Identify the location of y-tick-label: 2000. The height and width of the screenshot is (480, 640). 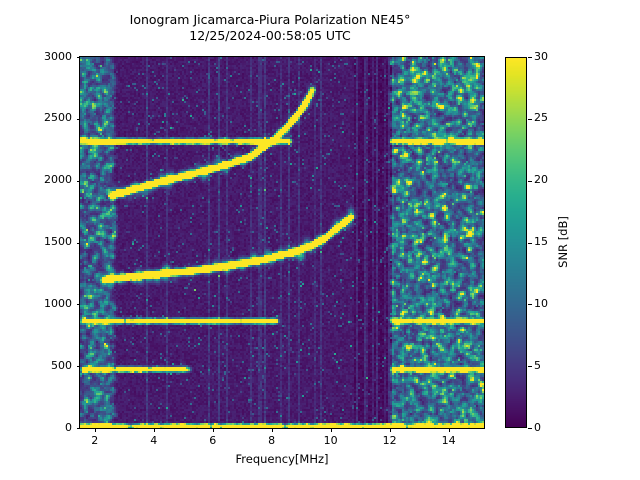
(58, 180).